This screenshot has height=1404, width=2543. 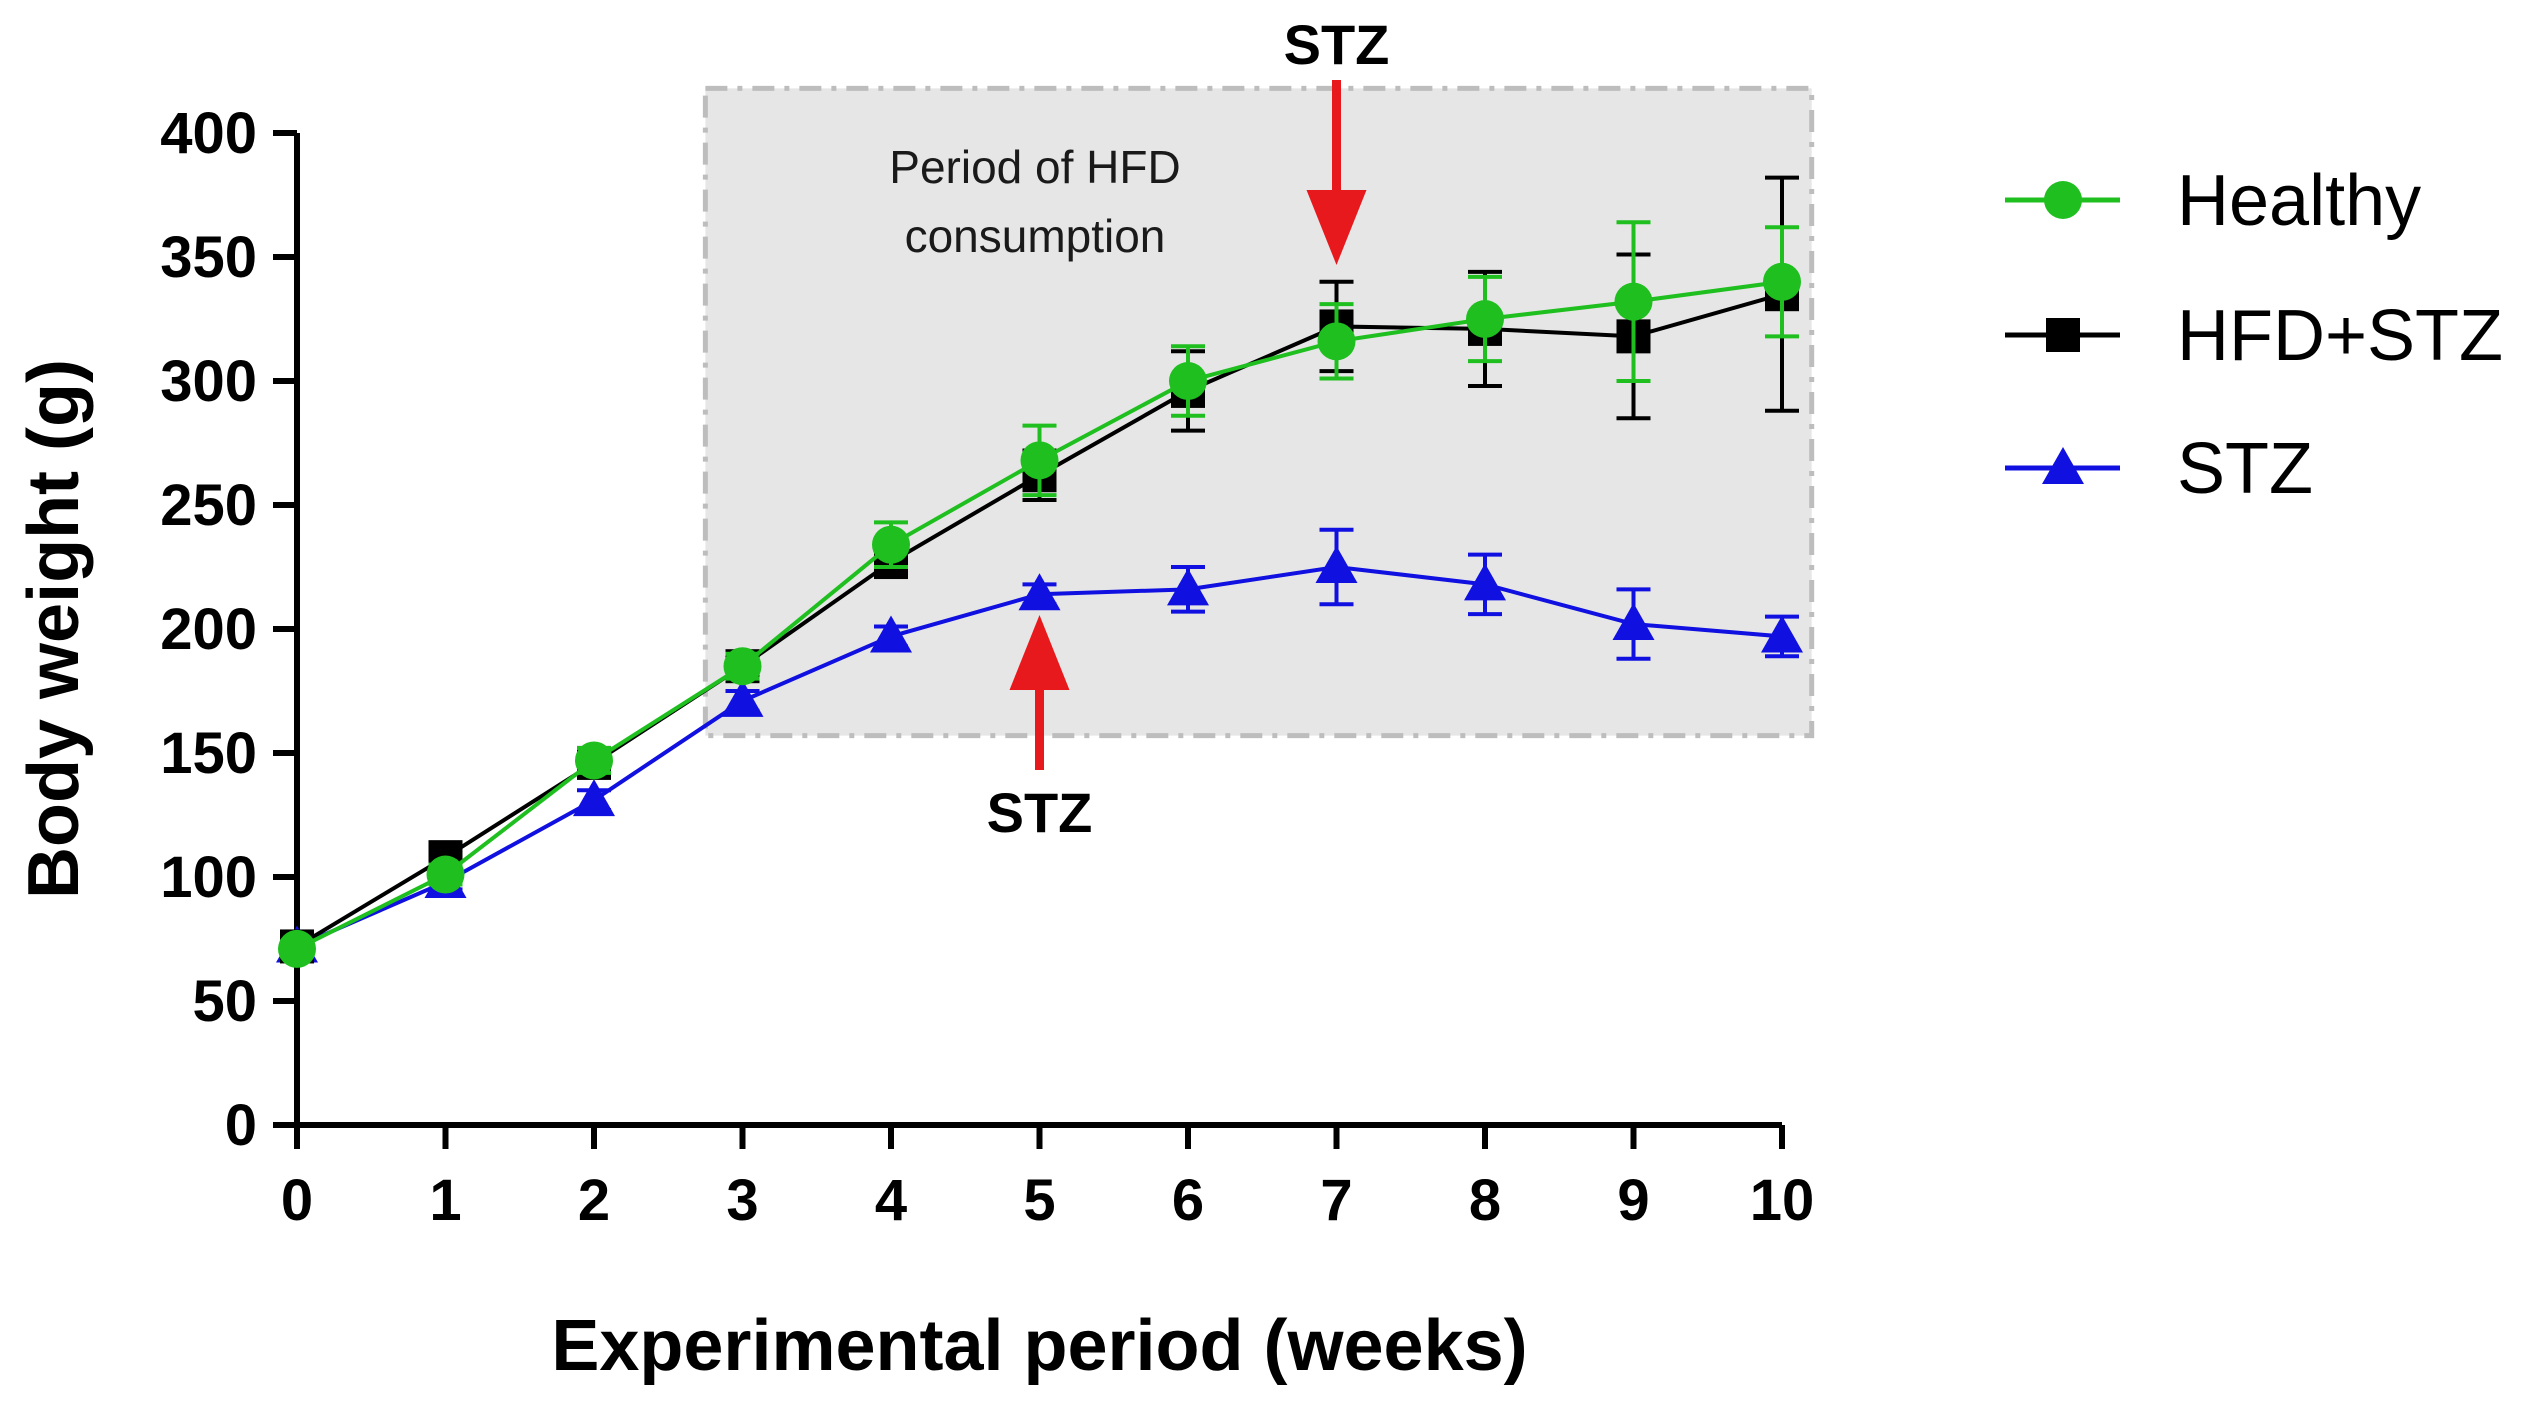 I want to click on y-tick-label: 200, so click(x=208, y=629).